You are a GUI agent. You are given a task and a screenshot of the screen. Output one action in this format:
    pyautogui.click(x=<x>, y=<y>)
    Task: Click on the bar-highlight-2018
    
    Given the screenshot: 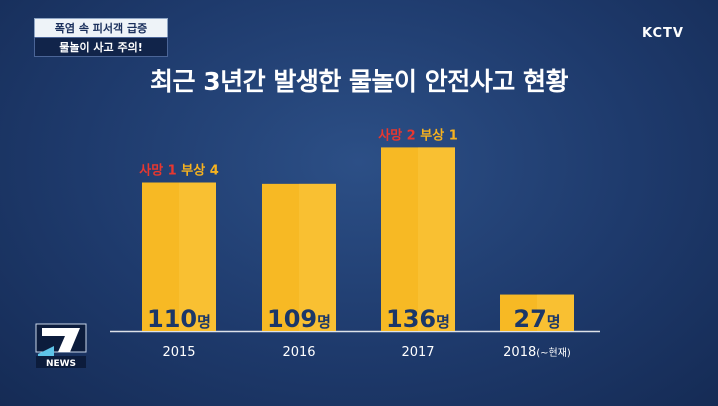 What is the action you would take?
    pyautogui.click(x=555, y=312)
    